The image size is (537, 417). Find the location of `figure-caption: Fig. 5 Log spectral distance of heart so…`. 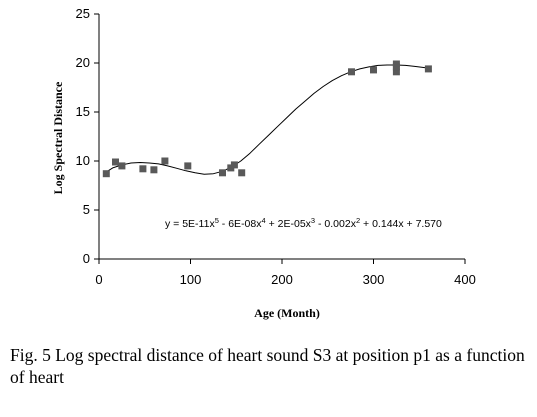

figure-caption: Fig. 5 Log spectral distance of heart so… is located at coordinates (267, 366).